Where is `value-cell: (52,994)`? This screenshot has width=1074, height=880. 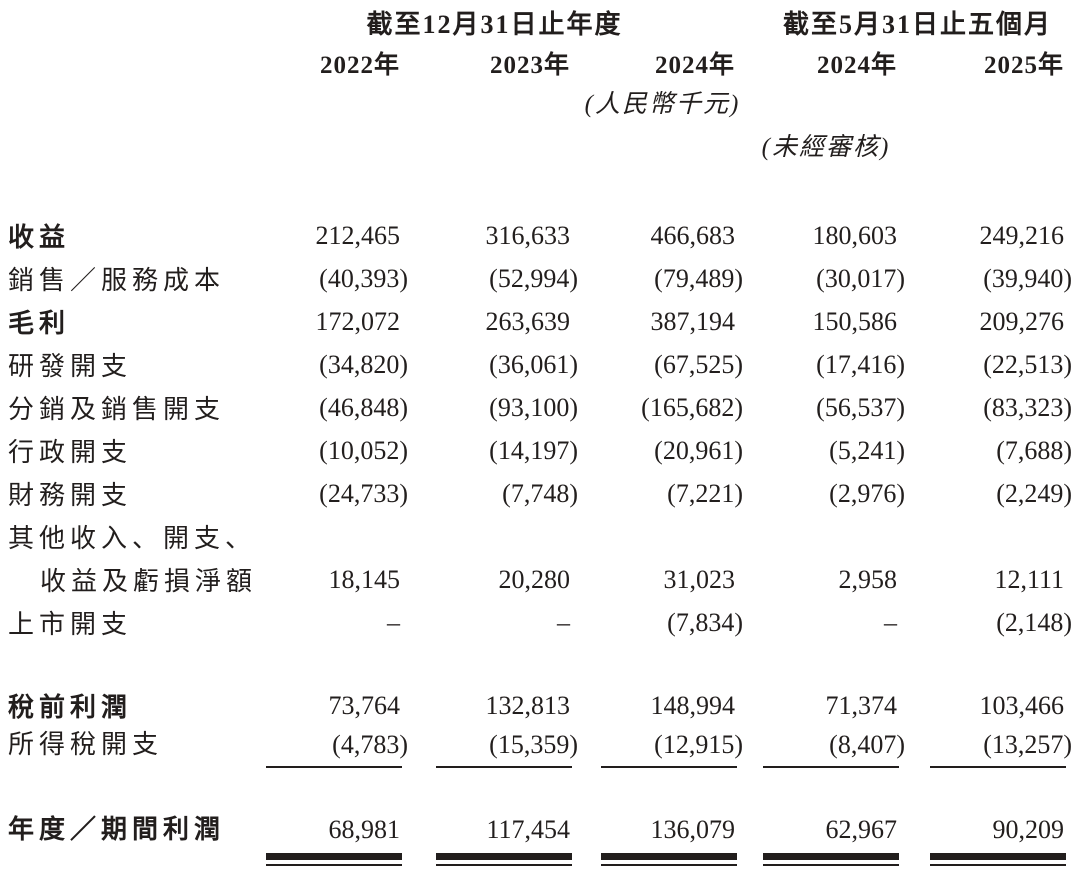
value-cell: (52,994) is located at coordinates (533, 278).